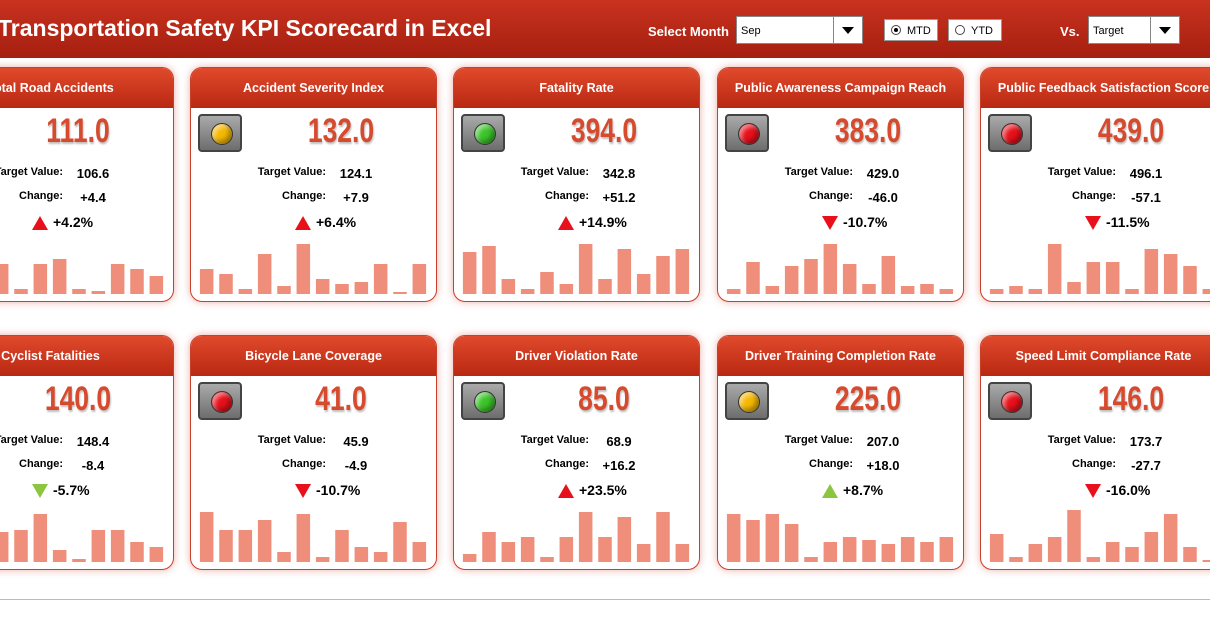  Describe the element at coordinates (868, 131) in the screenshot. I see `kpi-value: 383.0` at that location.